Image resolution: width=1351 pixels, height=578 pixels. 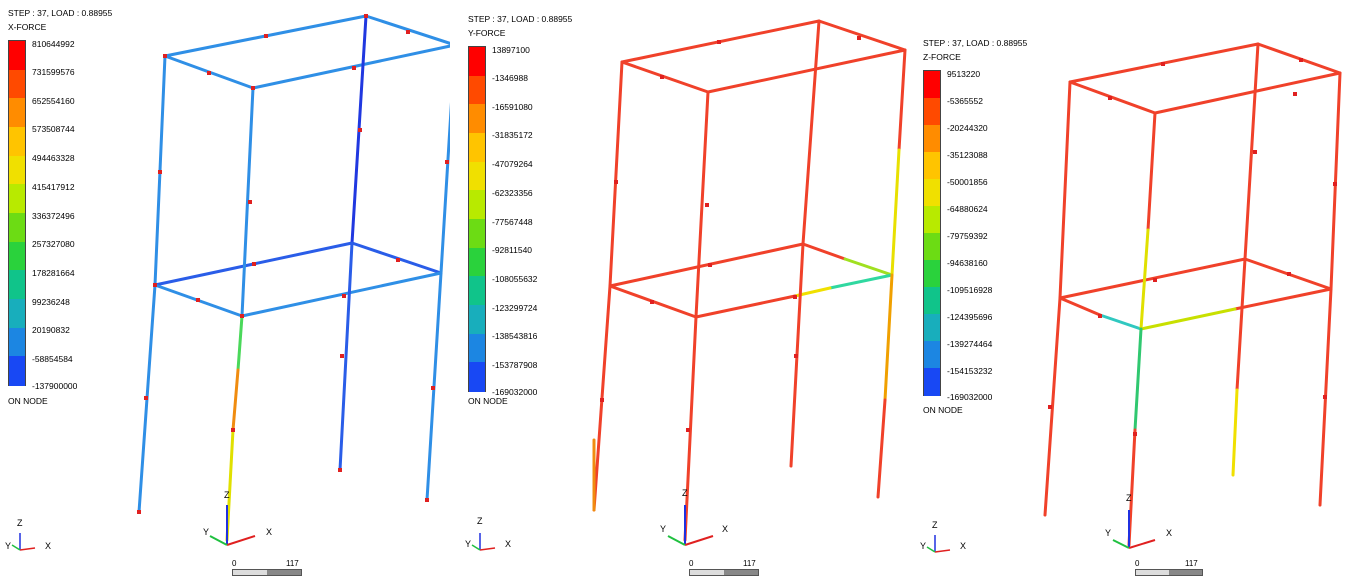 What do you see at coordinates (53, 44) in the screenshot?
I see `legend-value: 810644992` at bounding box center [53, 44].